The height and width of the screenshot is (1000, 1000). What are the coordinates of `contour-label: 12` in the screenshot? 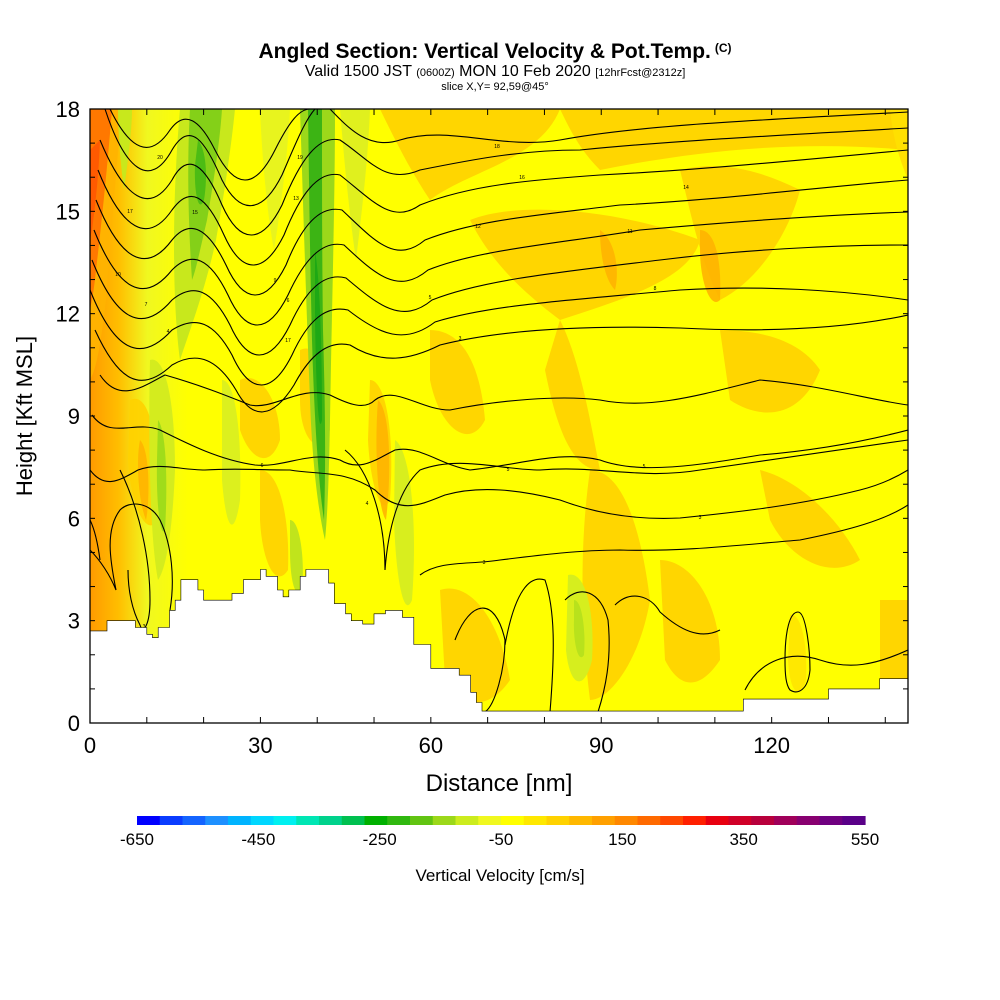 It's located at (478, 227).